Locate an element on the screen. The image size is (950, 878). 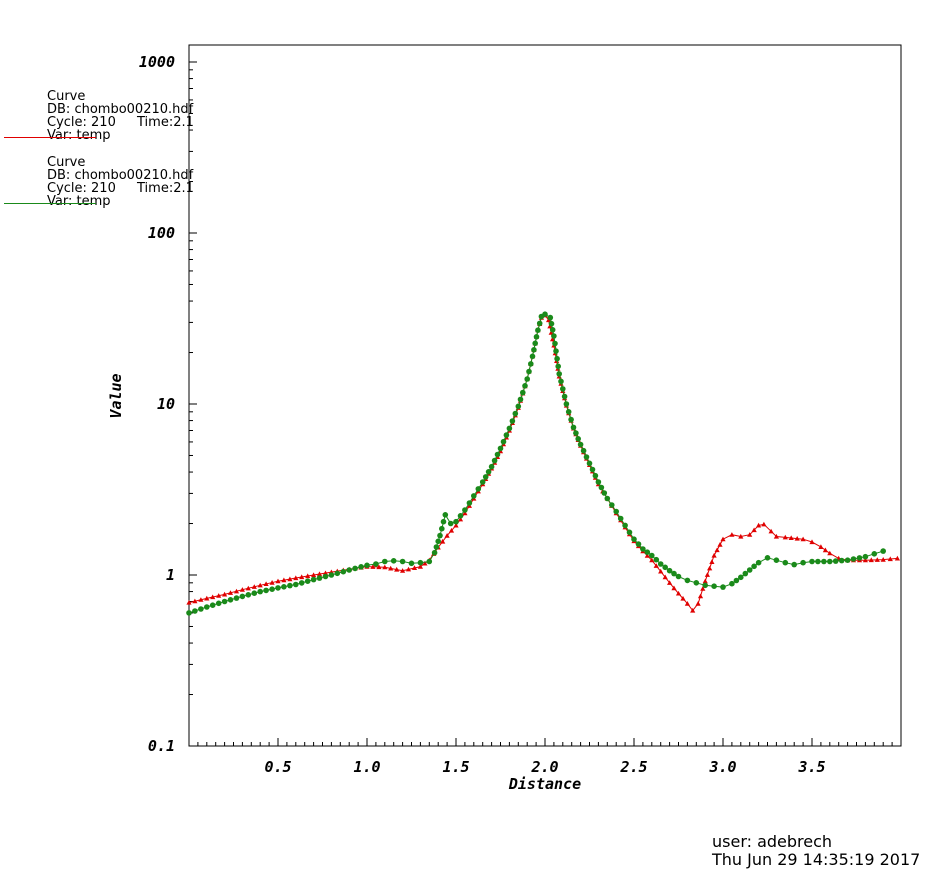
x-tick-label: 1.5 is located at coordinates (455, 767).